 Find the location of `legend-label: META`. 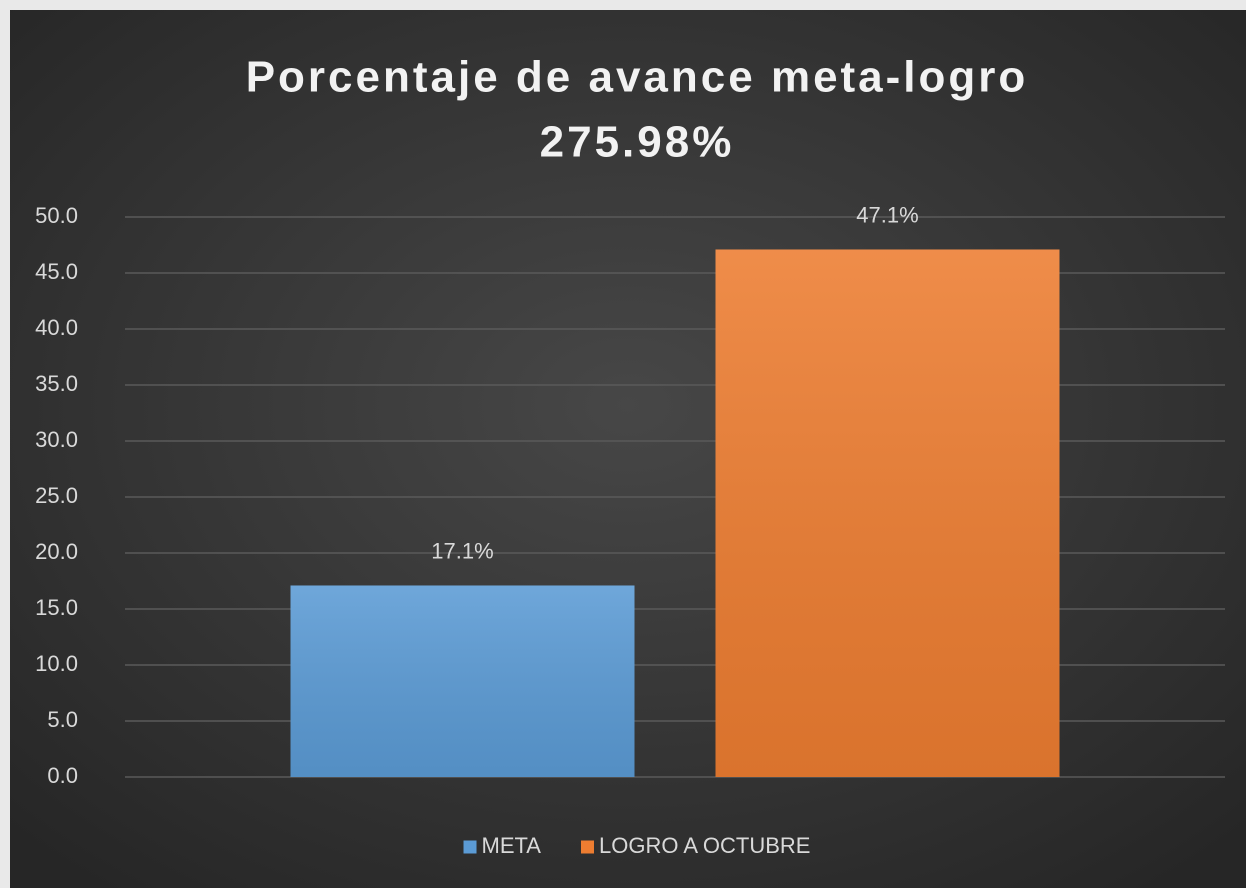

legend-label: META is located at coordinates (512, 845).